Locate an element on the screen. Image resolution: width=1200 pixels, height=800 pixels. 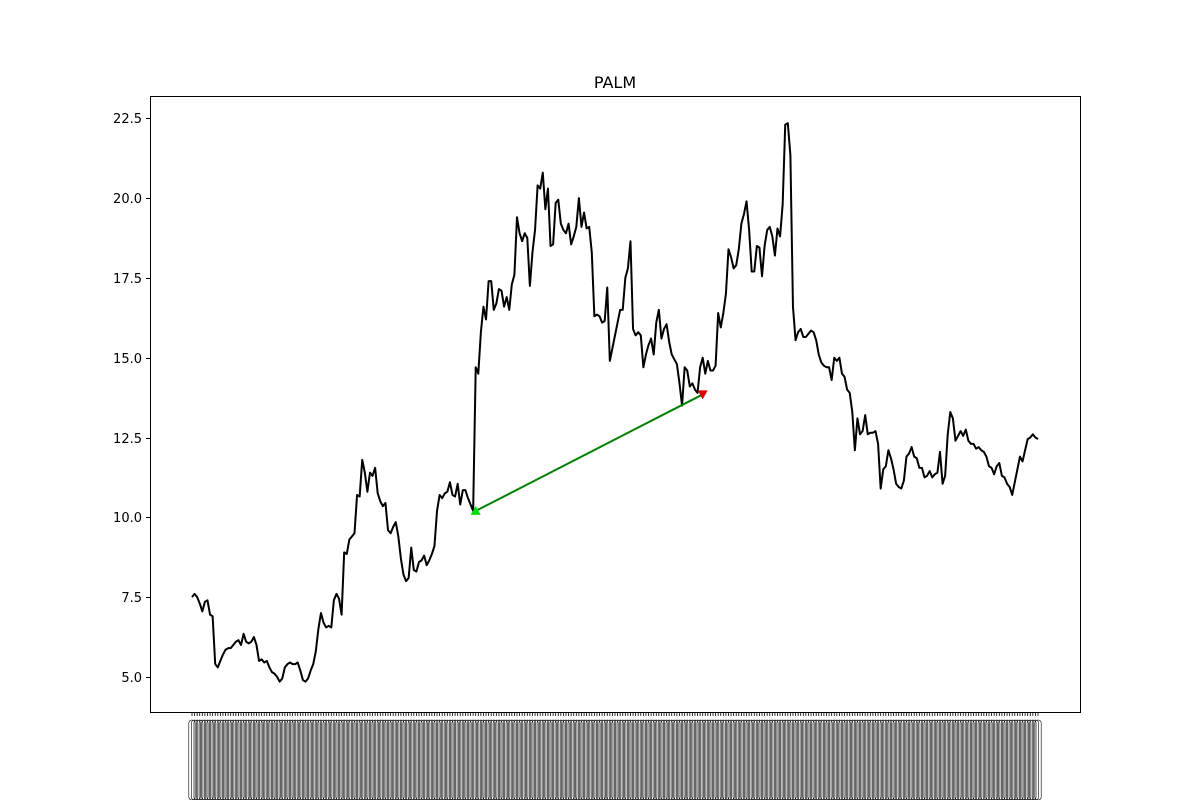
buy-marker is located at coordinates (475, 510).